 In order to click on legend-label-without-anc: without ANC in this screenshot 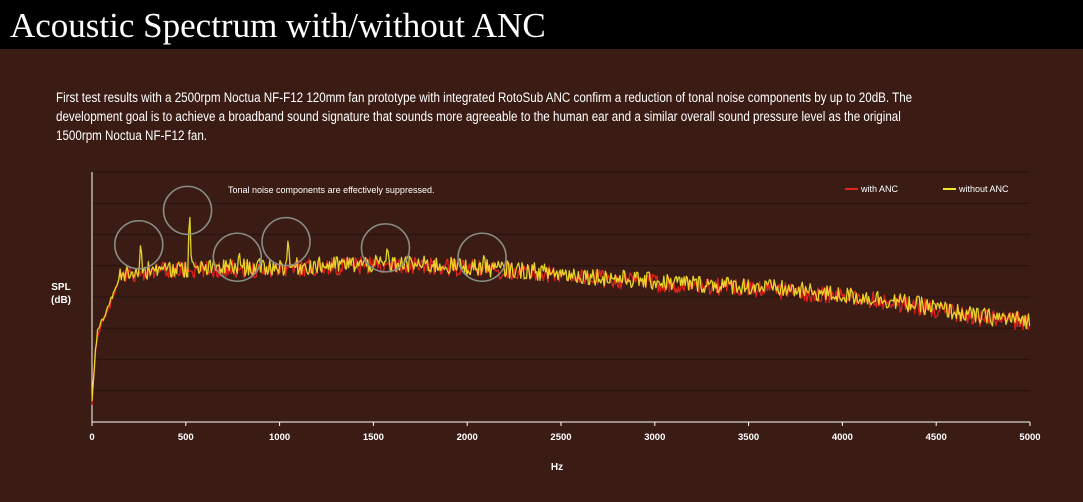, I will do `click(983, 189)`.